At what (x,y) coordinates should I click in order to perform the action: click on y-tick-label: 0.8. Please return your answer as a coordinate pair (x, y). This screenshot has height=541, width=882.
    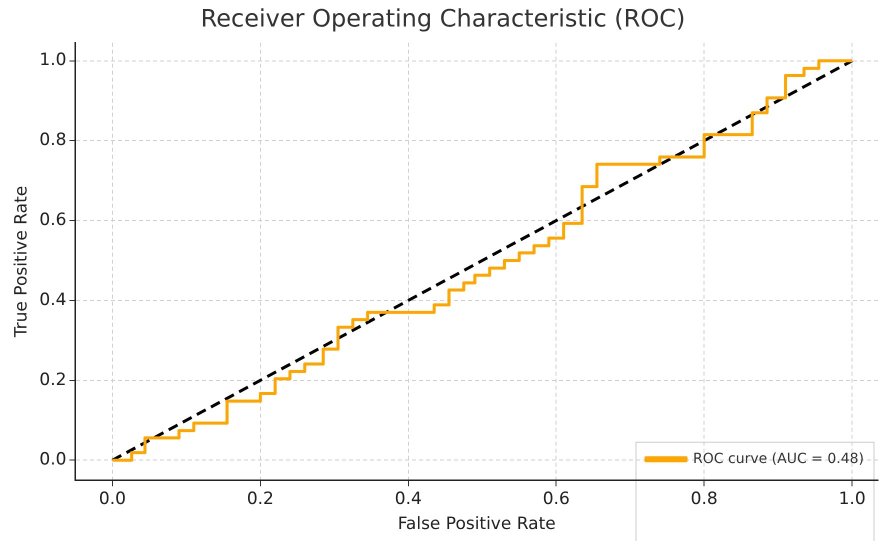
    Looking at the image, I should click on (52, 140).